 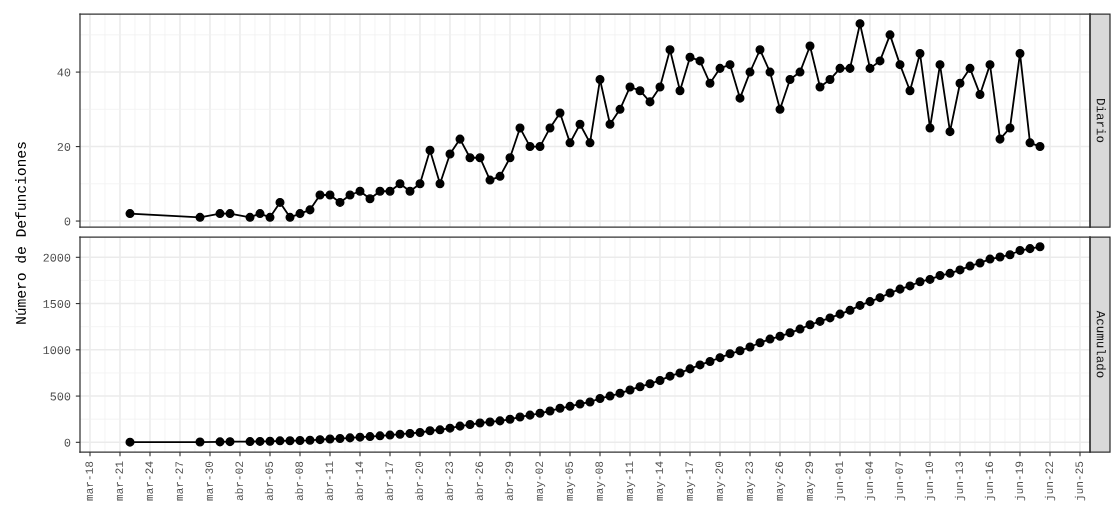 What do you see at coordinates (870, 481) in the screenshot?
I see `x-tick-label: jun-04` at bounding box center [870, 481].